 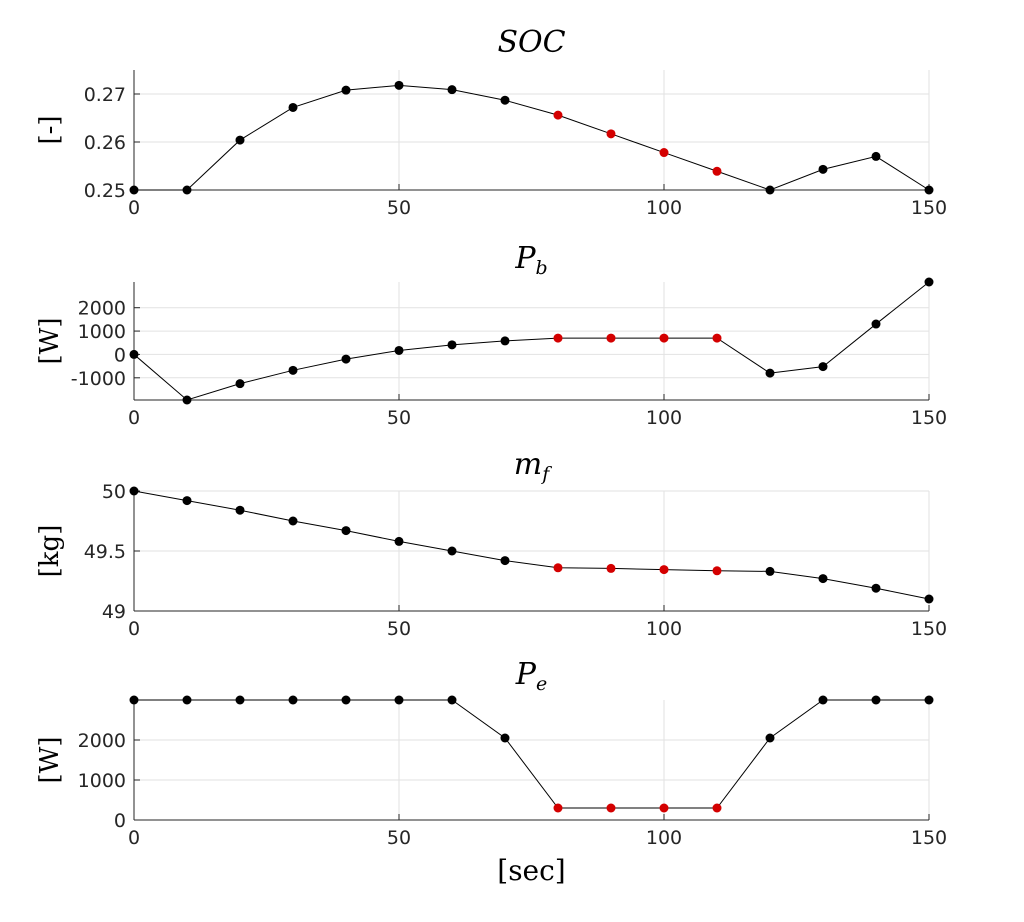 What do you see at coordinates (531, 870) in the screenshot?
I see `x-axis-label: [sec]` at bounding box center [531, 870].